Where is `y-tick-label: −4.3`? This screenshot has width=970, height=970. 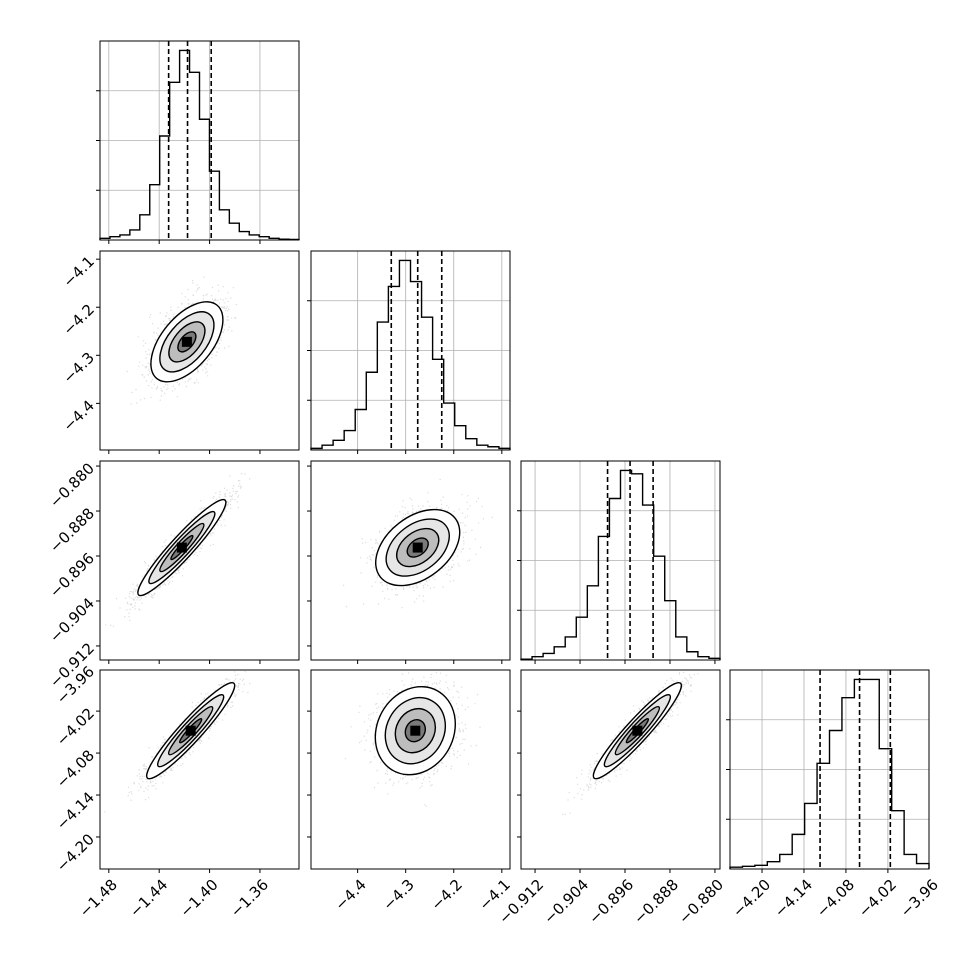
y-tick-label: −4.3 is located at coordinates (79, 368).